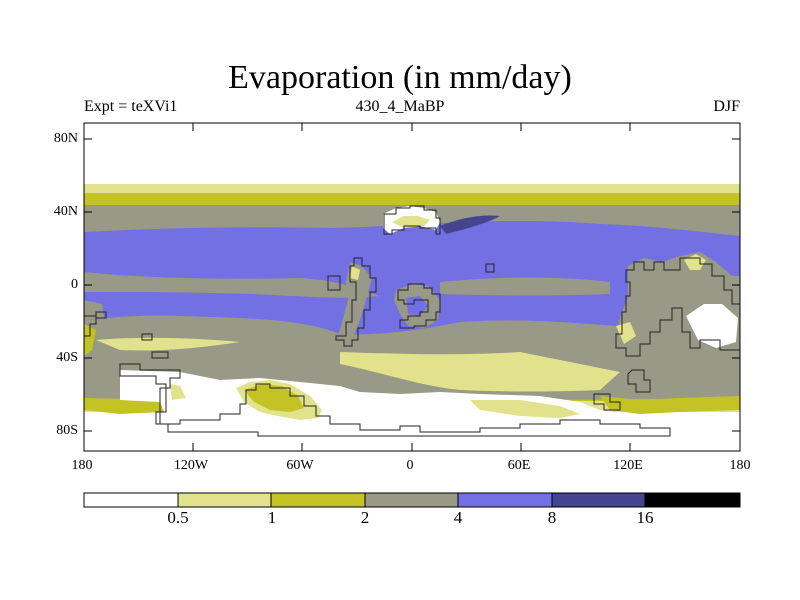 The height and width of the screenshot is (600, 800). What do you see at coordinates (678, 307) in the screenshot?
I see `coast-eastern-continent` at bounding box center [678, 307].